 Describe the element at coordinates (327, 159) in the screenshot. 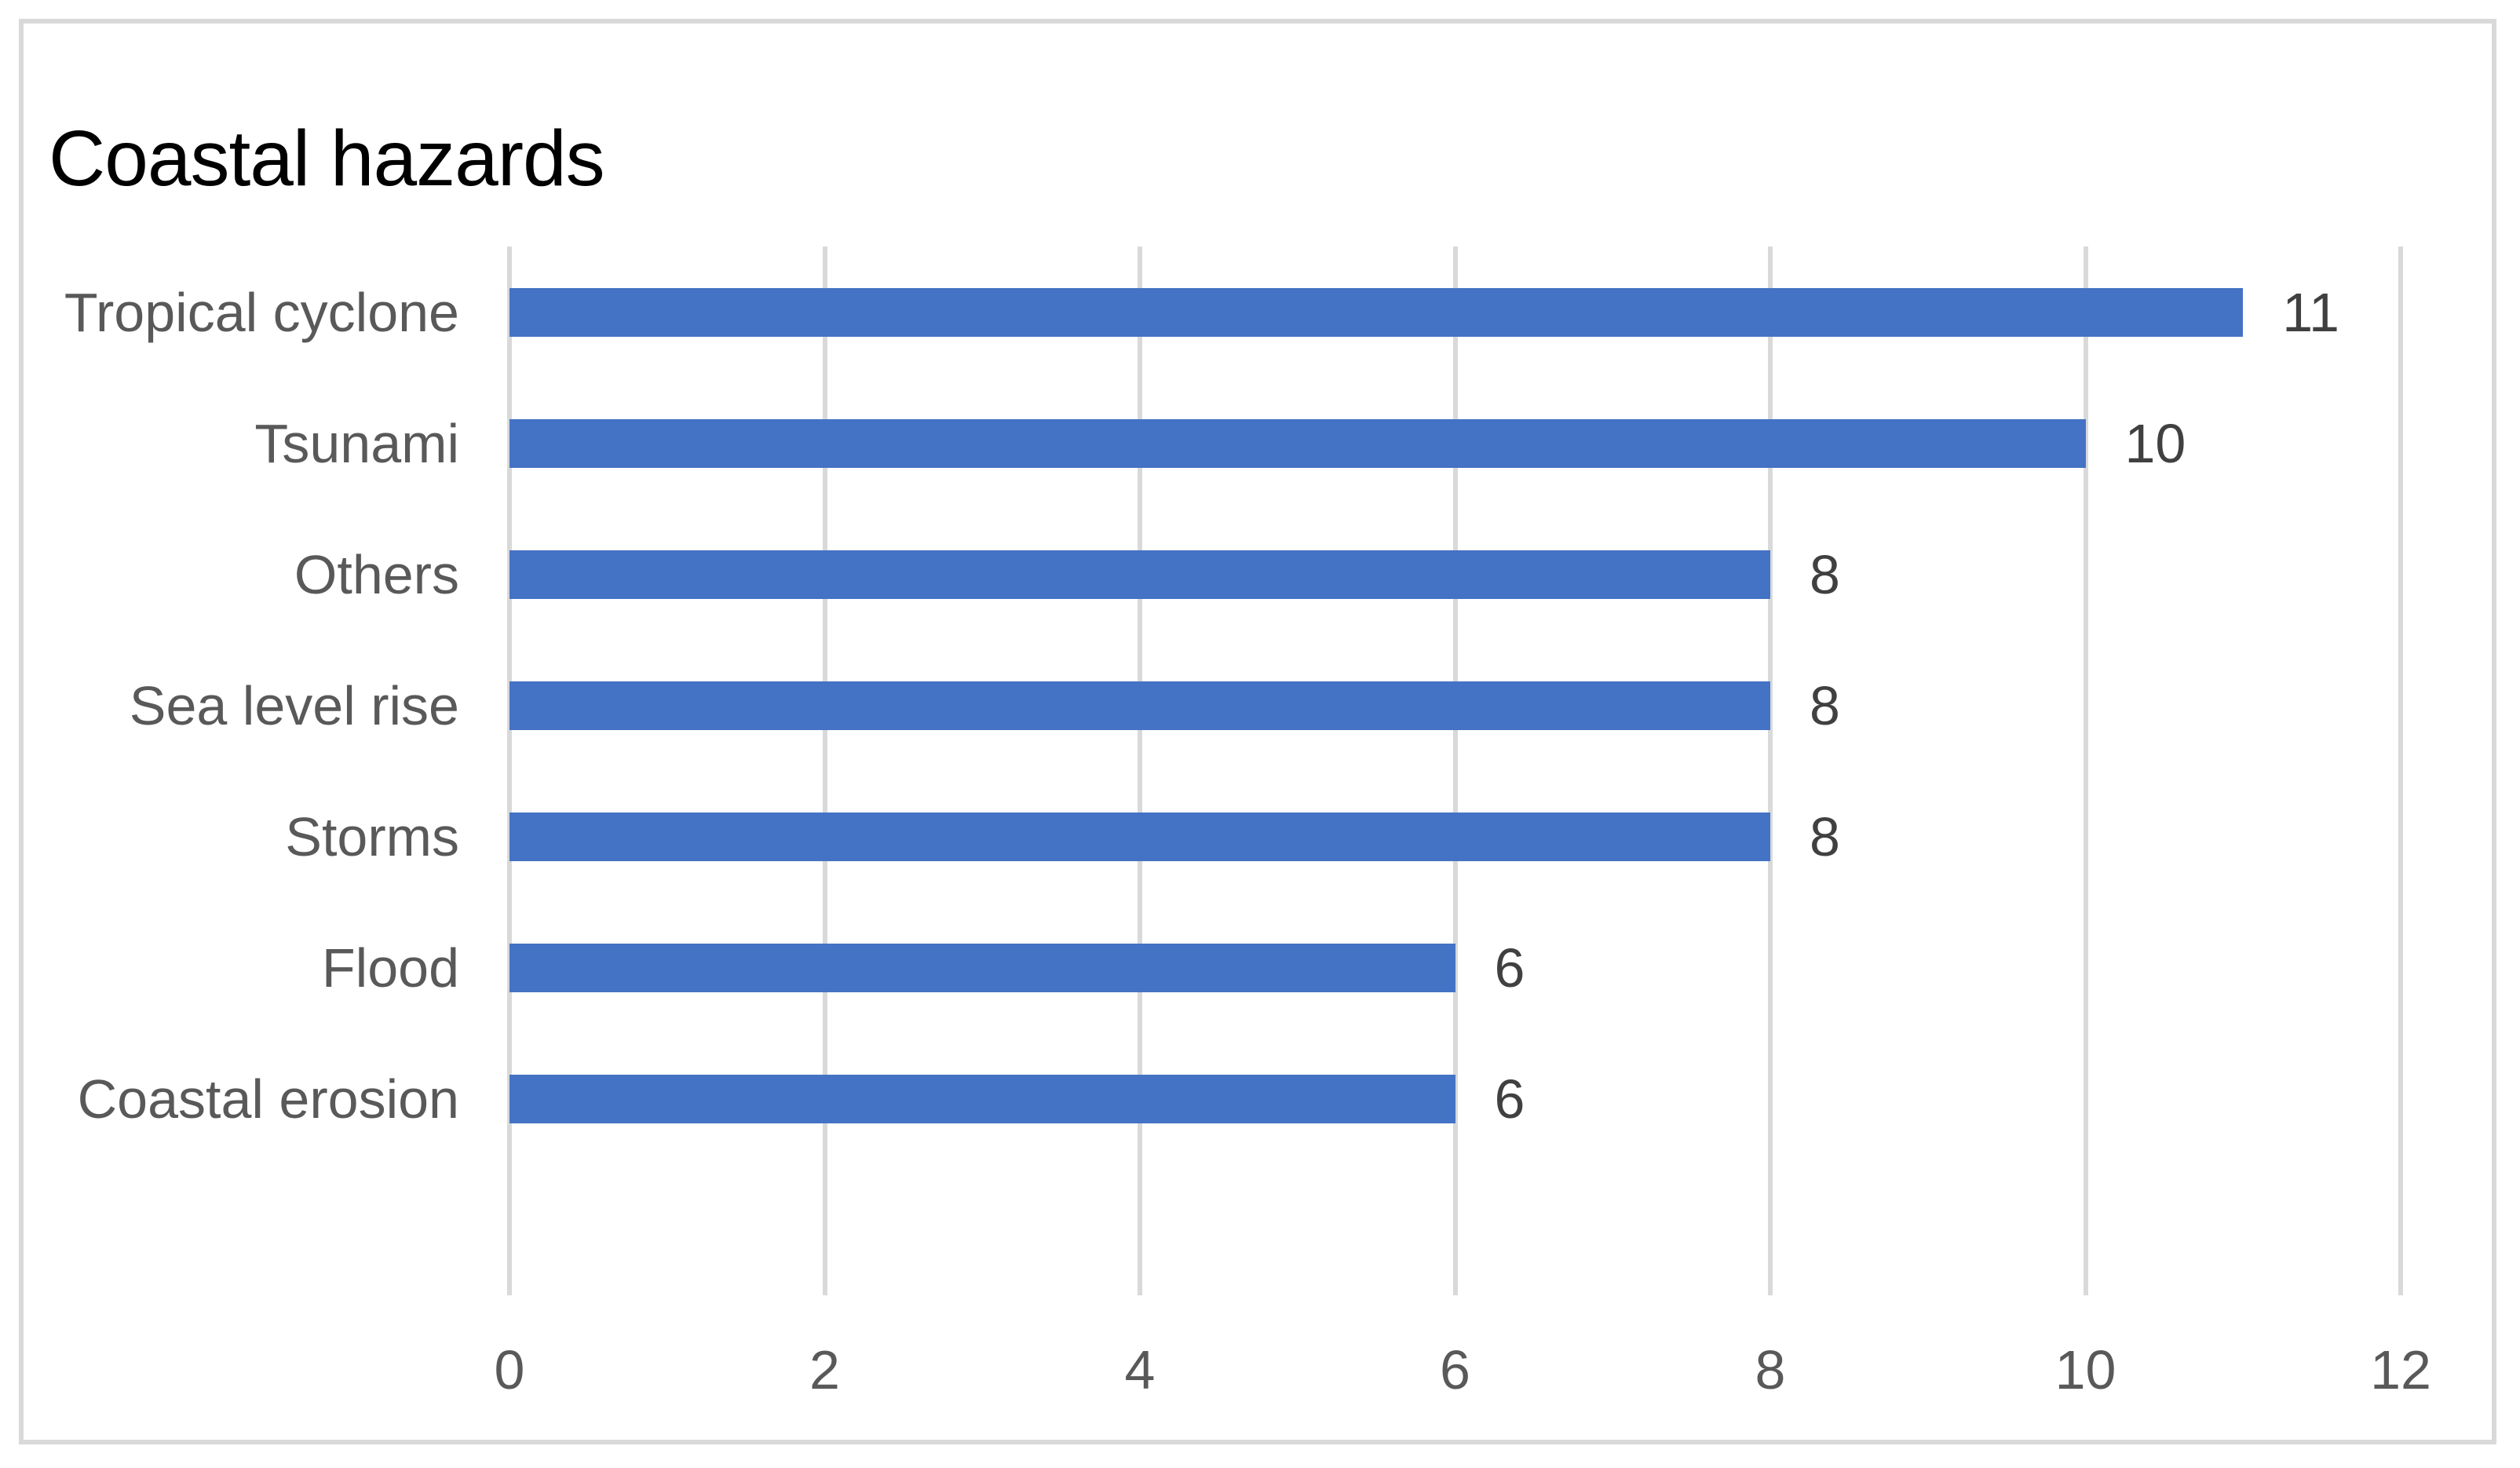

I see `chart-title: Coastal hazards` at that location.